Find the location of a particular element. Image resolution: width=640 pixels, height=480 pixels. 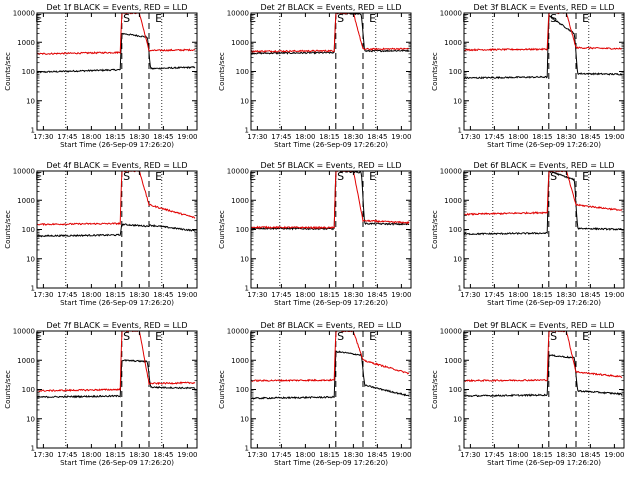

panel-title: Det 2f BLACK = Events, RED = LLD is located at coordinates (330, 7).